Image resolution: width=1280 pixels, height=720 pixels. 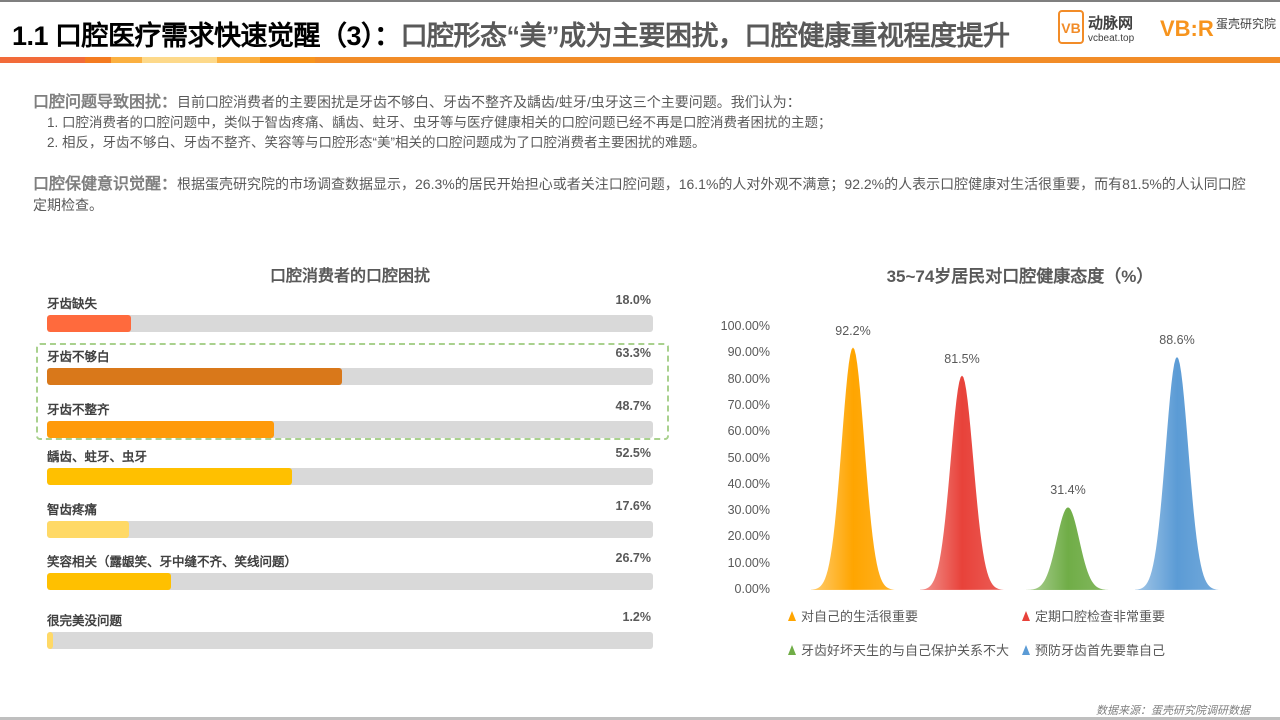 I want to click on top-border, so click(x=640, y=1).